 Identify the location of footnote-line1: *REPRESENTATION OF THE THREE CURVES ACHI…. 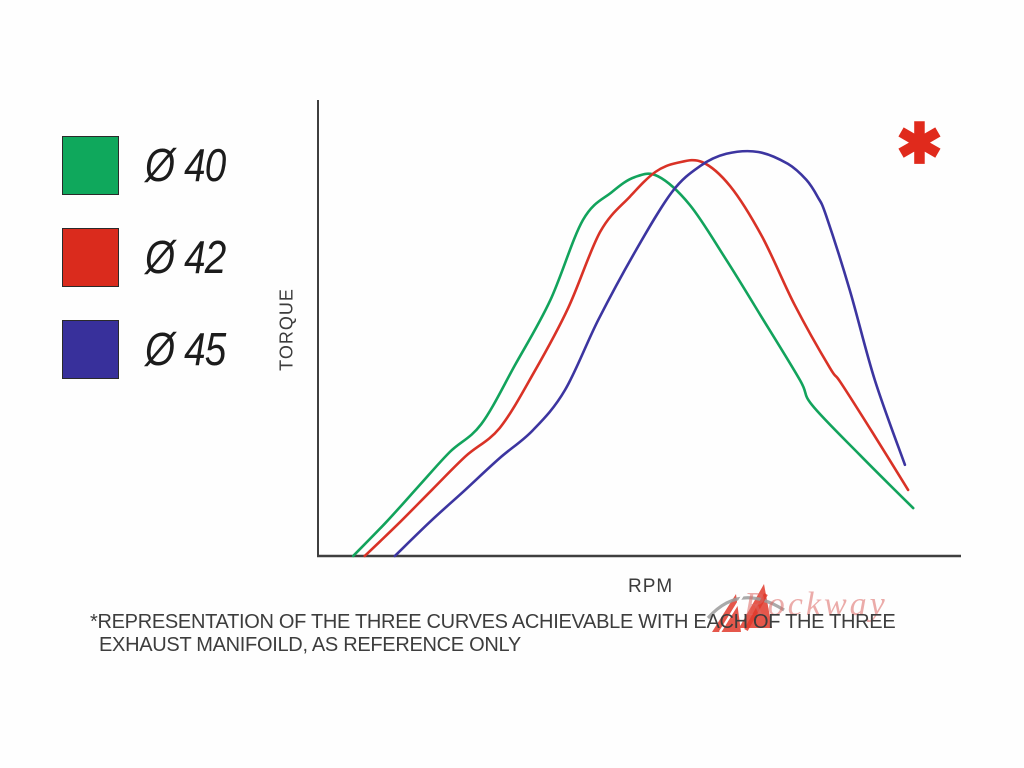
(493, 622).